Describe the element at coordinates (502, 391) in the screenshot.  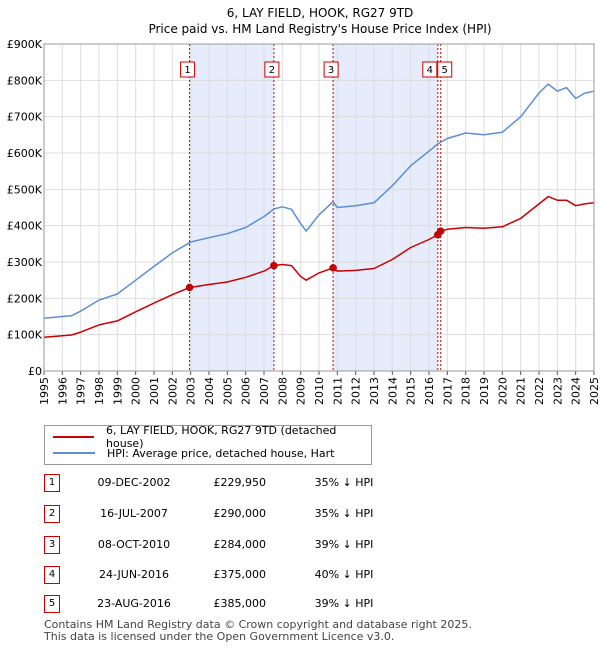
I see `x-tick-label: 2020` at that location.